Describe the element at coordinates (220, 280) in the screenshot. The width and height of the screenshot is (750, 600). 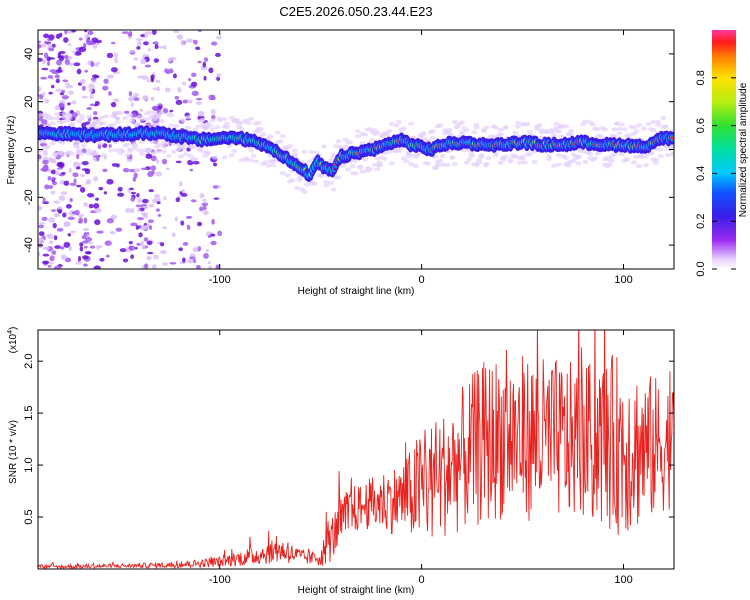
I see `x-tick-label: -100` at that location.